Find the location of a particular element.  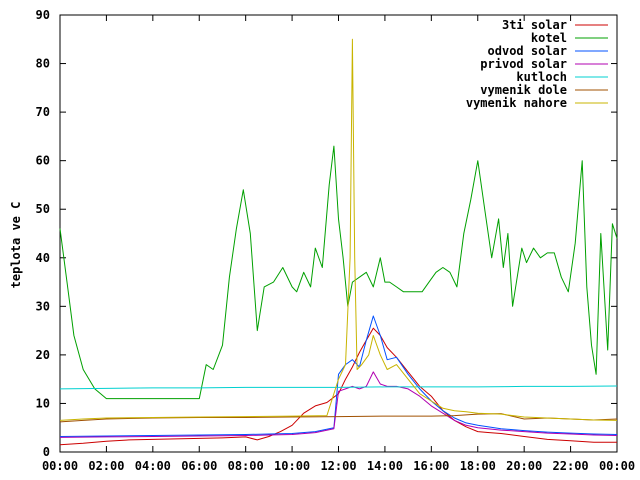

x-tick-label: 02:00 is located at coordinates (106, 466).